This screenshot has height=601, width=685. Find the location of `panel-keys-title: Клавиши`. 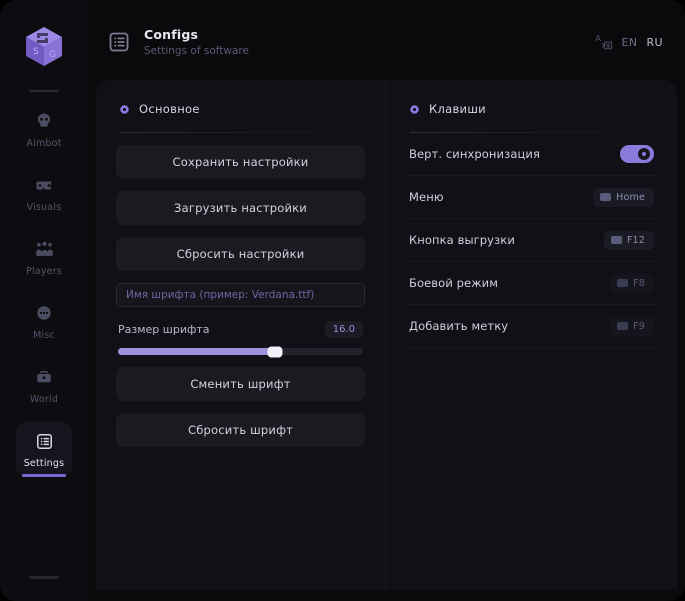

panel-keys-title: Клавиши is located at coordinates (457, 109).